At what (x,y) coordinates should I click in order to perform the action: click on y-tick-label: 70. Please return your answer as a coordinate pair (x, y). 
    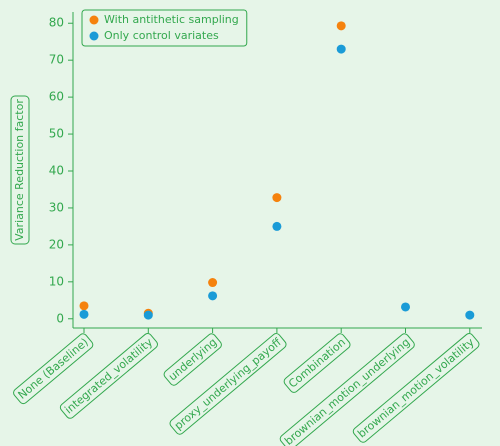
    Looking at the image, I should click on (56, 60).